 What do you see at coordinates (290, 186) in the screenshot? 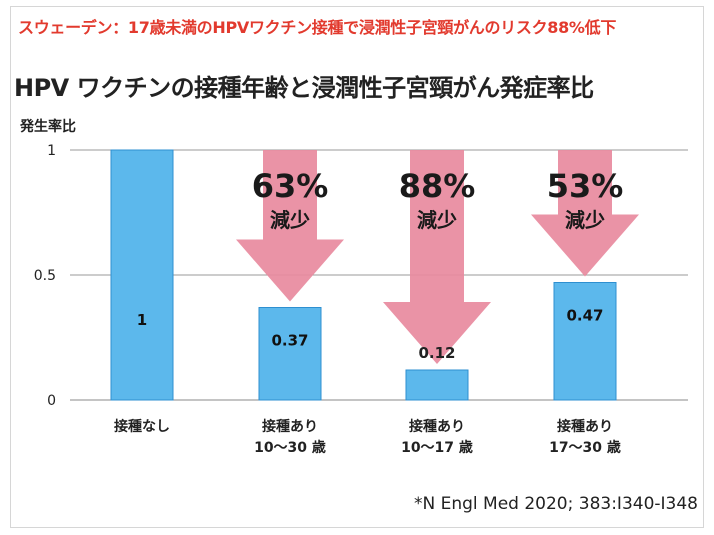
I see `reduction-percent: 63%` at bounding box center [290, 186].